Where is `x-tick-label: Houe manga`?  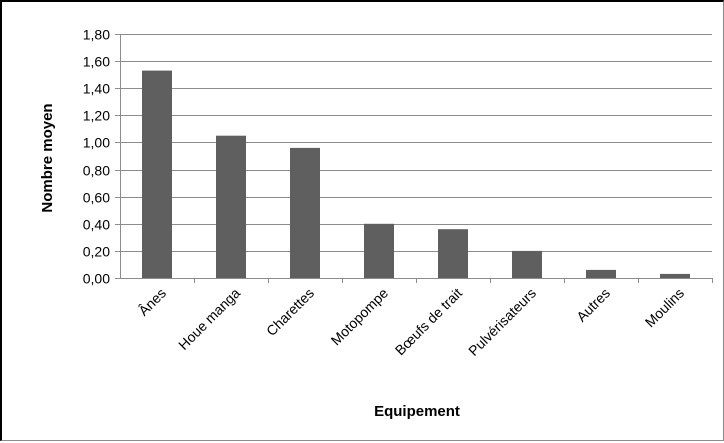
x-tick-label: Houe manga is located at coordinates (209, 319).